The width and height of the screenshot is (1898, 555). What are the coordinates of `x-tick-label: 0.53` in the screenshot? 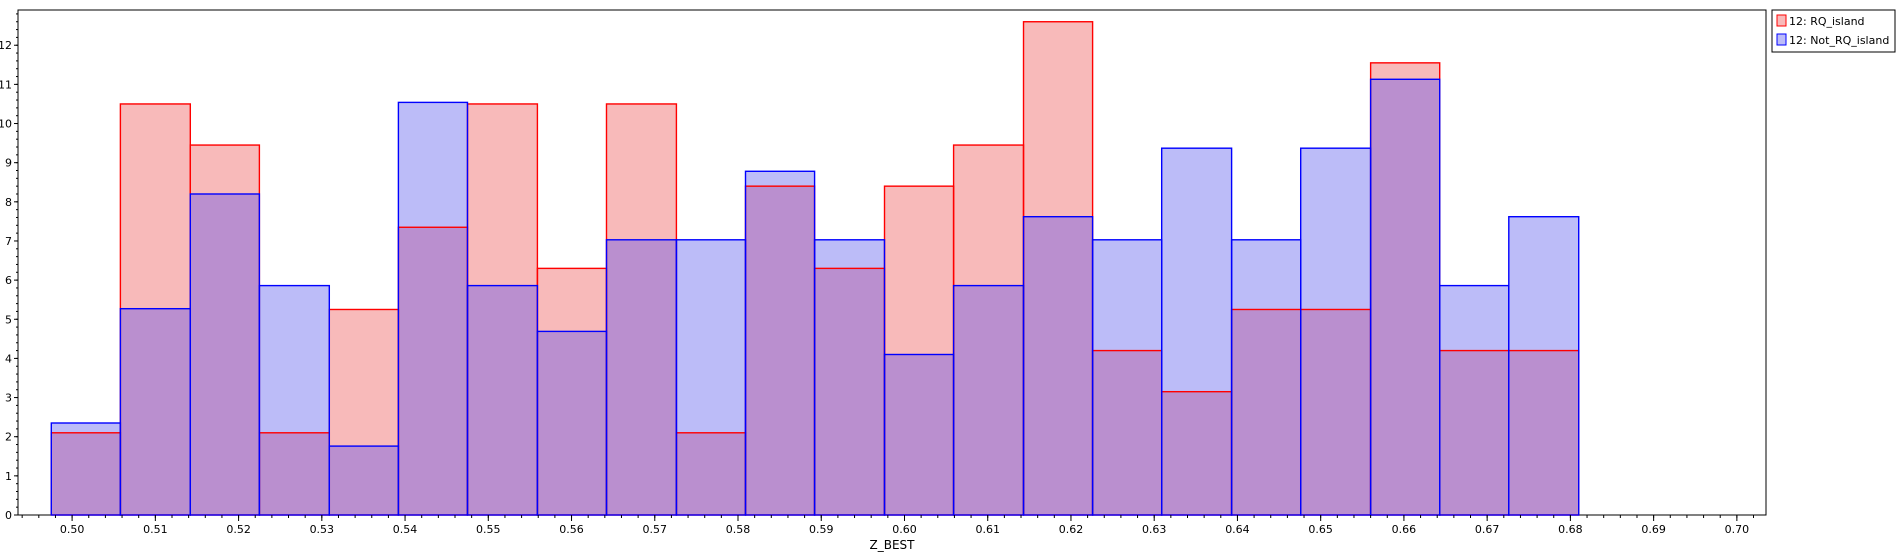 It's located at (322, 529).